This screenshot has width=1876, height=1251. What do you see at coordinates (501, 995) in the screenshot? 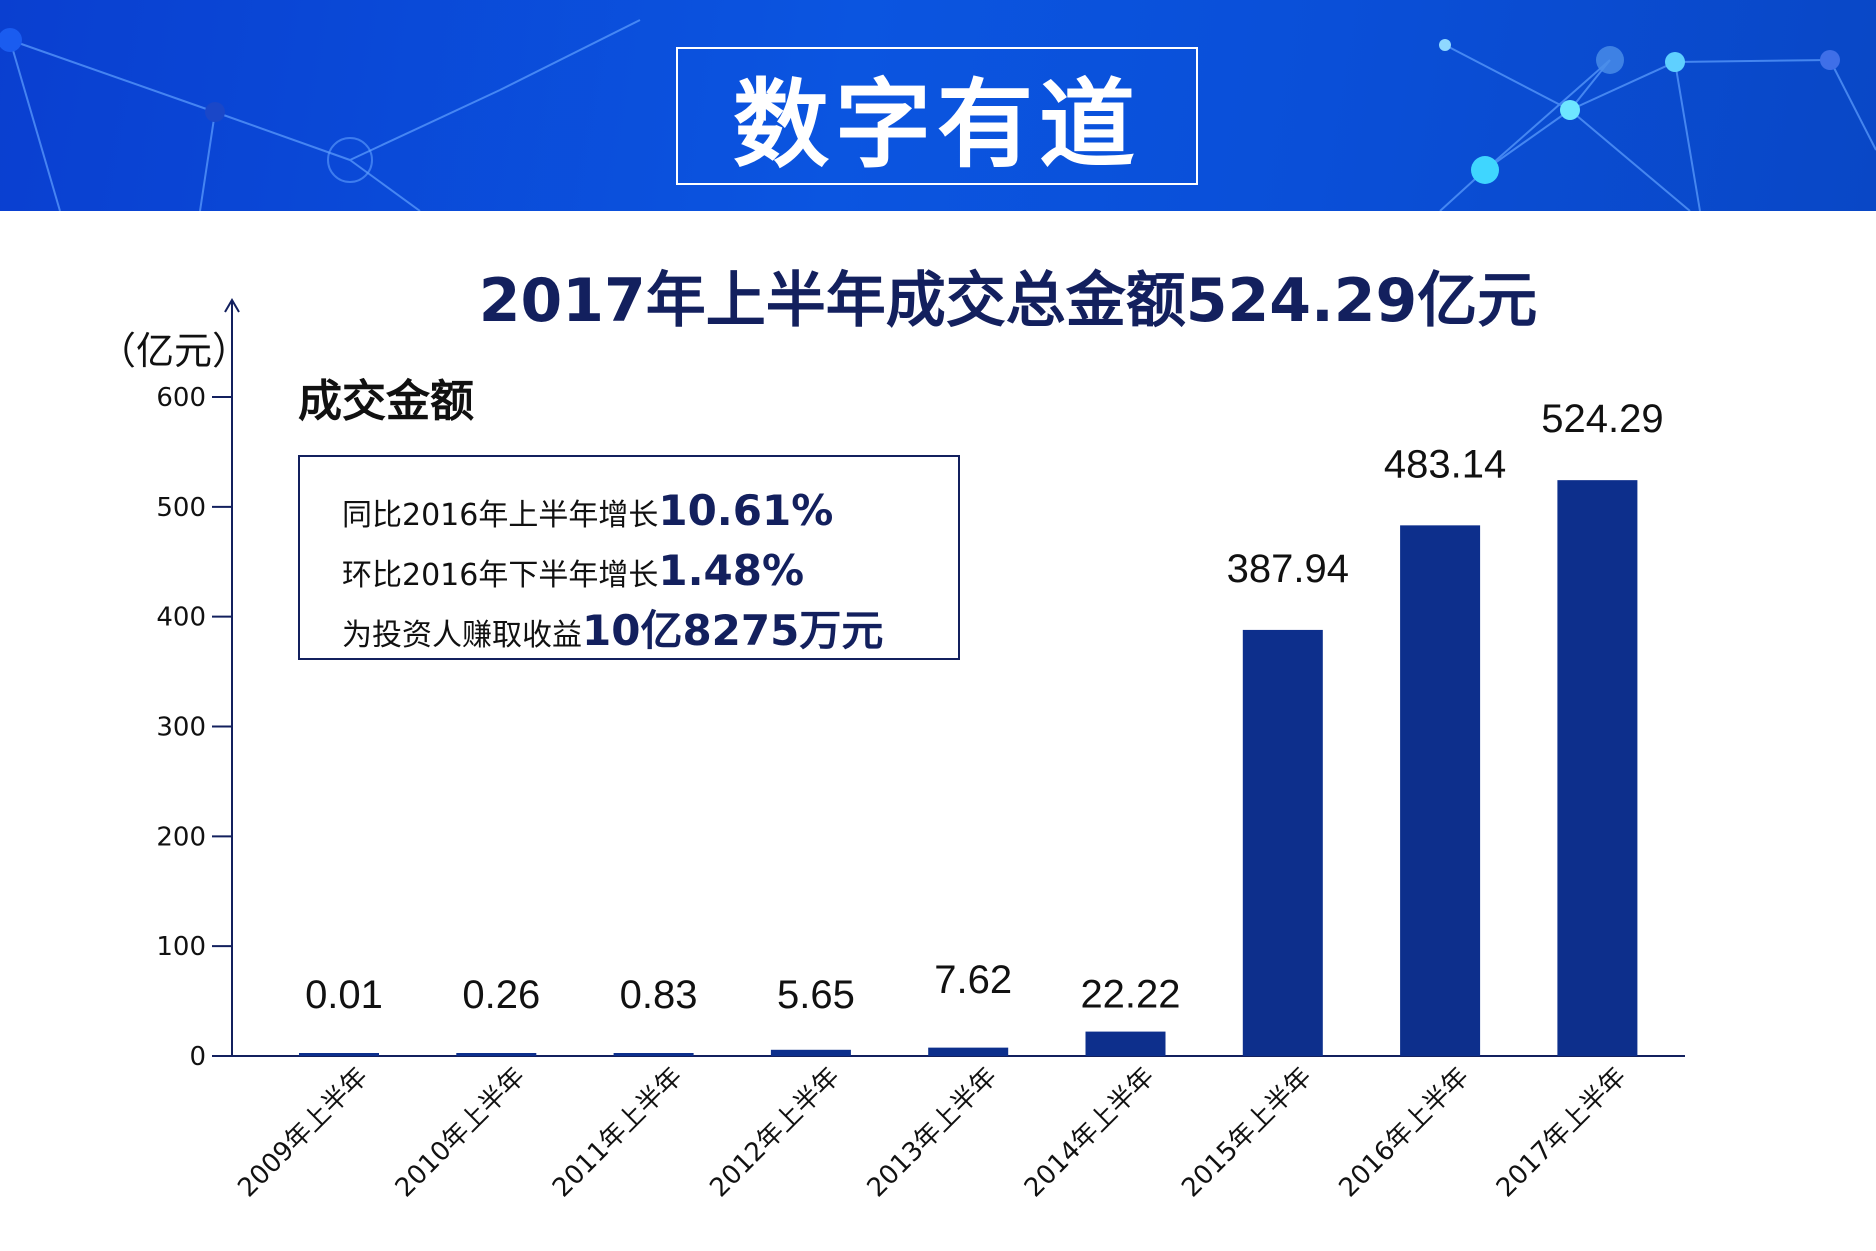
I see `bar-value-label: 0.26` at bounding box center [501, 995].